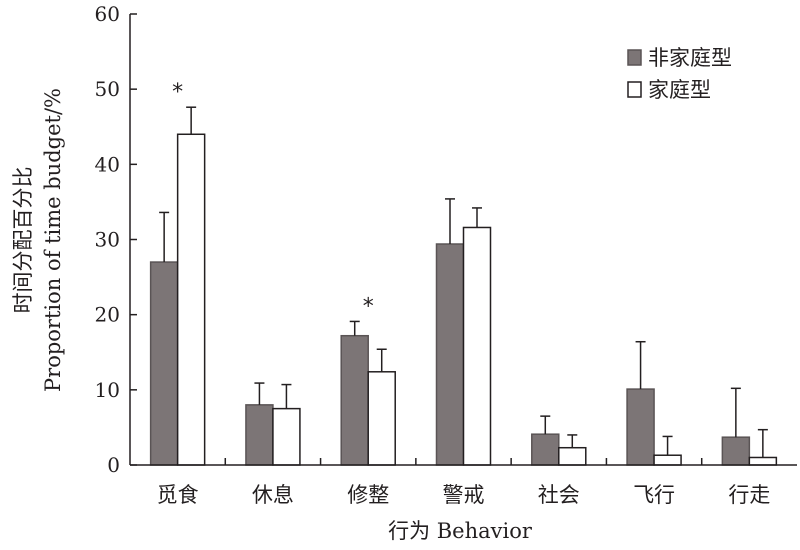 This screenshot has height=550, width=800. Describe the element at coordinates (113, 465) in the screenshot. I see `y-tick-label-0: 0` at that location.